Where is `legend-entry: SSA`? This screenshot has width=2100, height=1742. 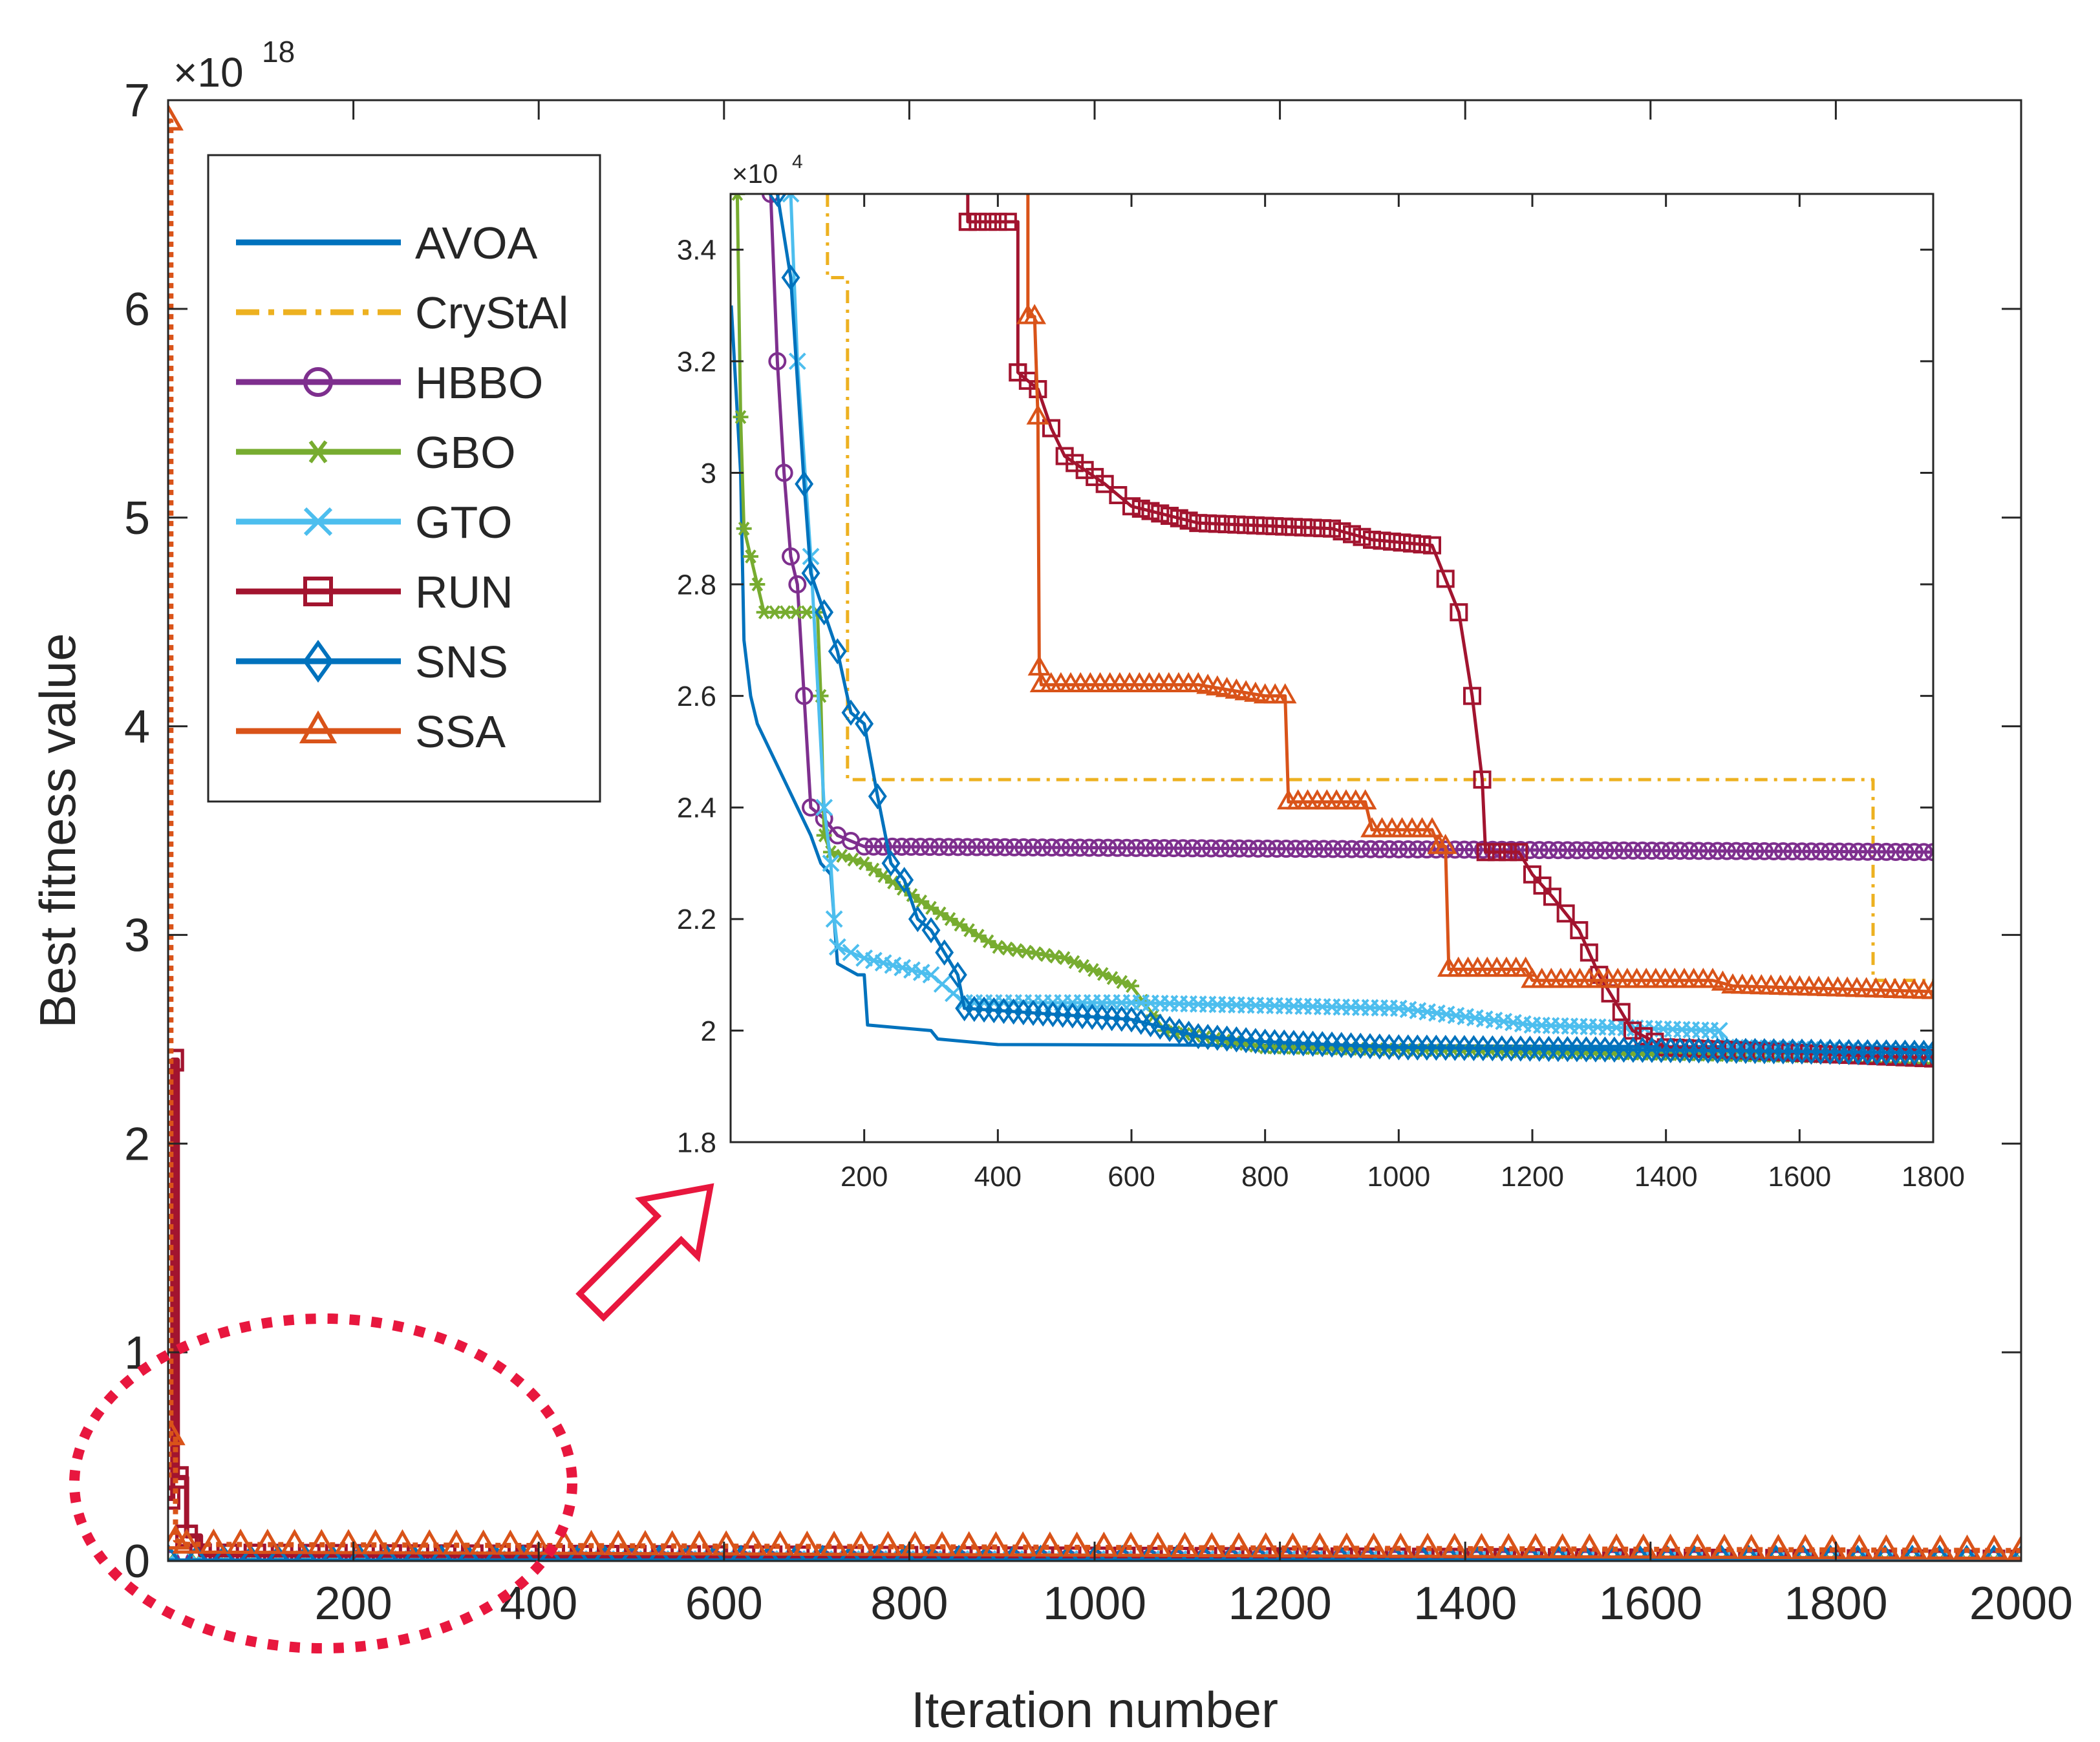 legend-entry: SSA is located at coordinates (371, 731).